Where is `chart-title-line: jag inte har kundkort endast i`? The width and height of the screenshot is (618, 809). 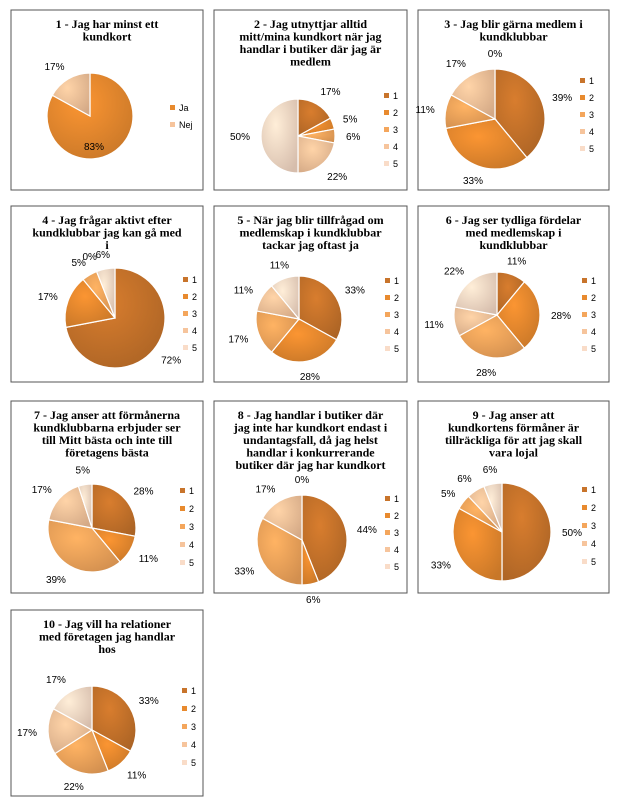
chart-title-line: jag inte har kundkort endast i is located at coordinates (310, 428).